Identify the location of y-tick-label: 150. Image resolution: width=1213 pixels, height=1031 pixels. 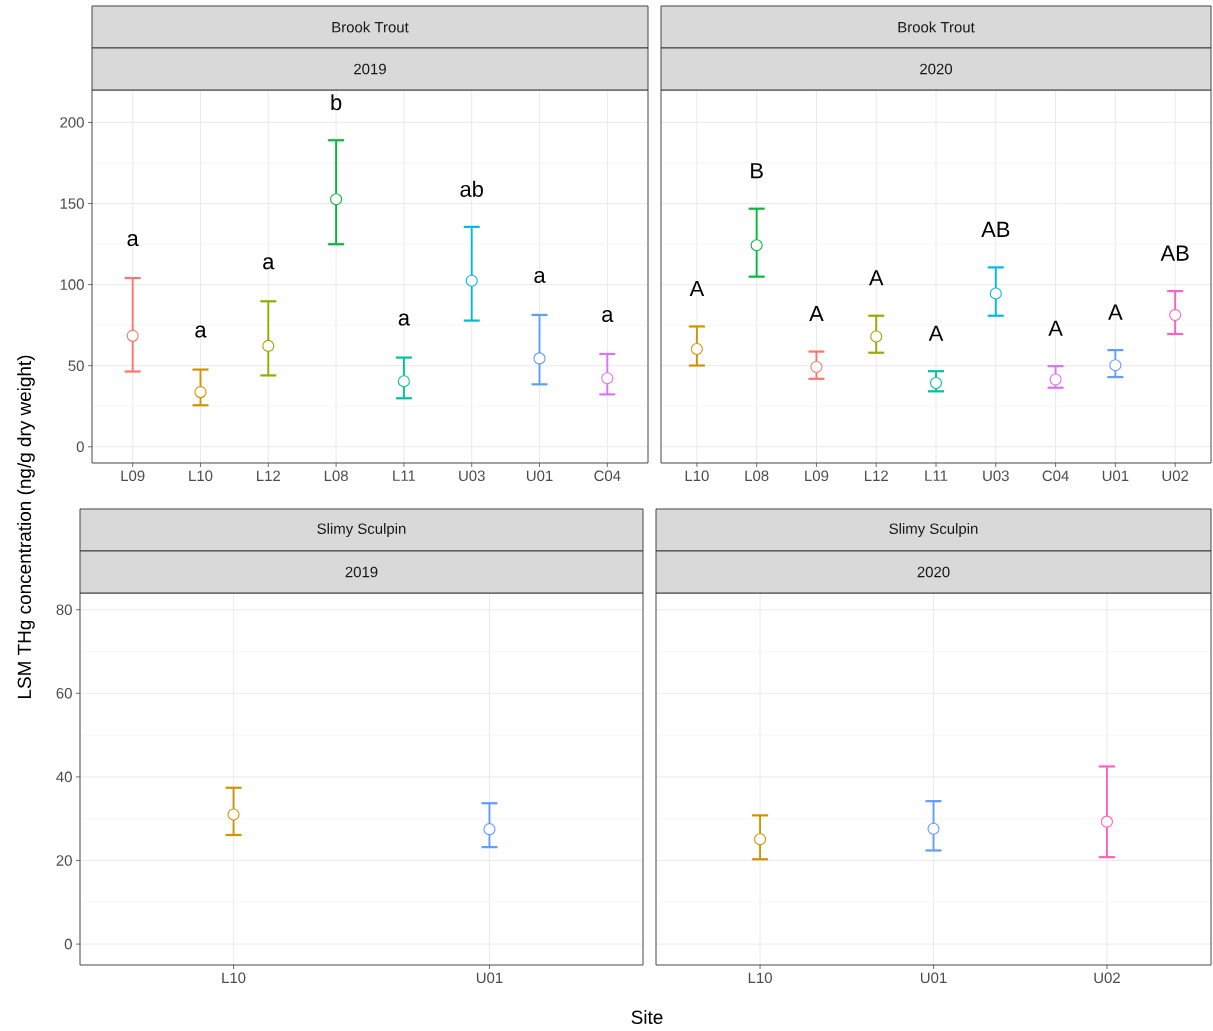
(72, 203).